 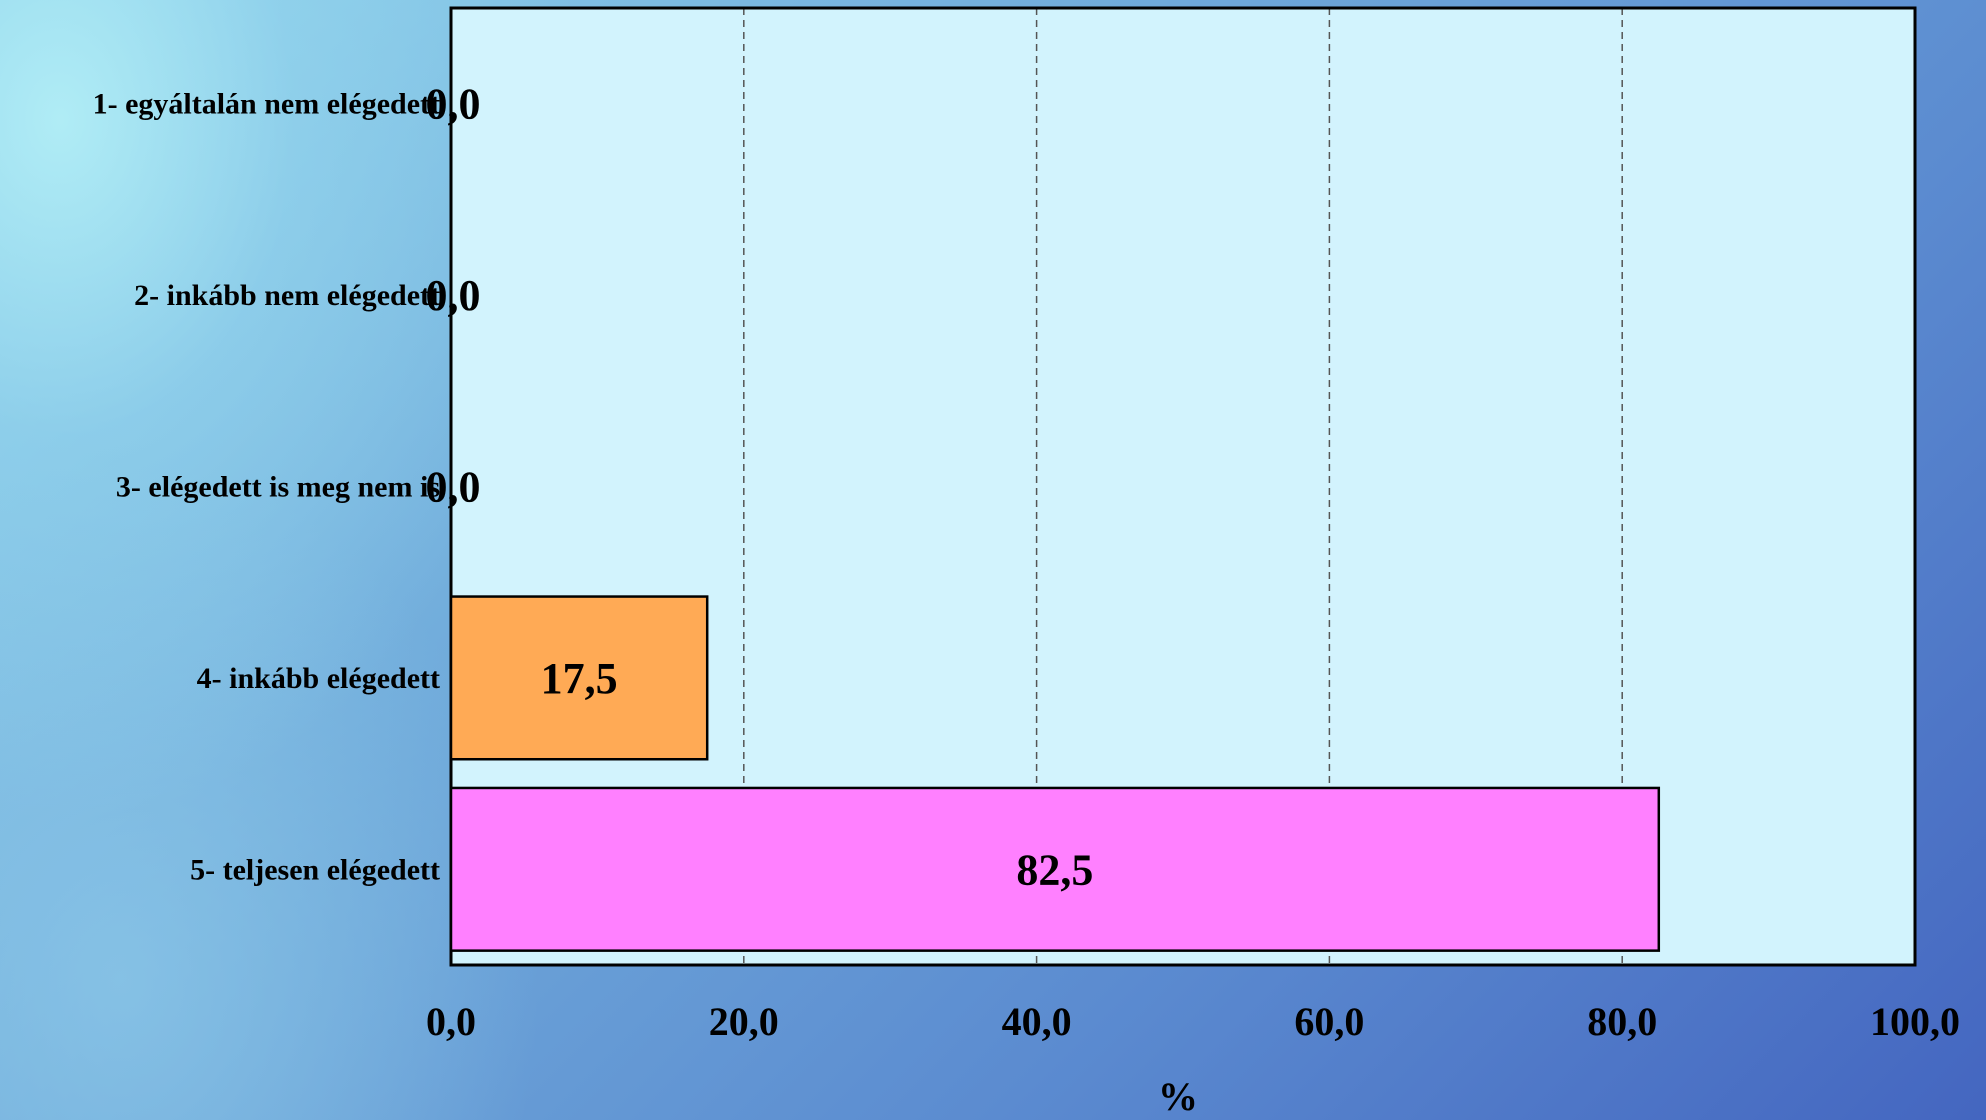 I want to click on x-tick-label: 100,0, so click(x=1915, y=1021).